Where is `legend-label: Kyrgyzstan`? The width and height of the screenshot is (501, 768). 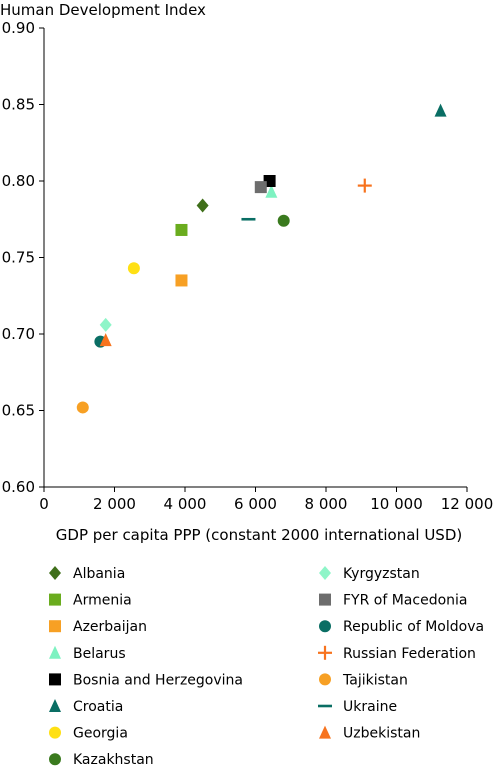
legend-label: Kyrgyzstan is located at coordinates (381, 574).